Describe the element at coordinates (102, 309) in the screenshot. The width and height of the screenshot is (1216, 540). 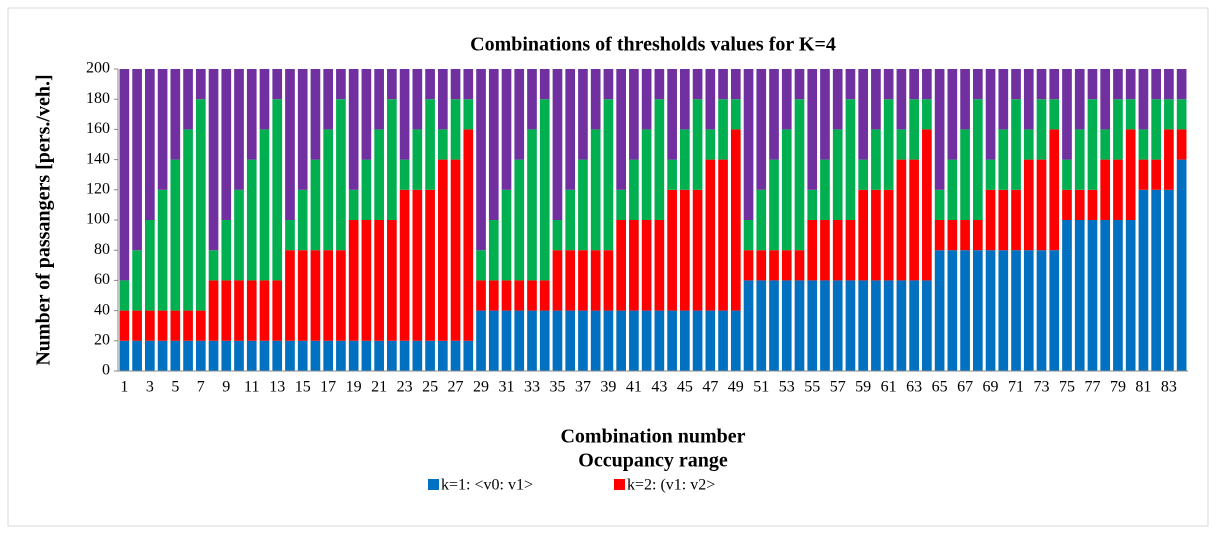
I see `y-tick-label: 40` at that location.